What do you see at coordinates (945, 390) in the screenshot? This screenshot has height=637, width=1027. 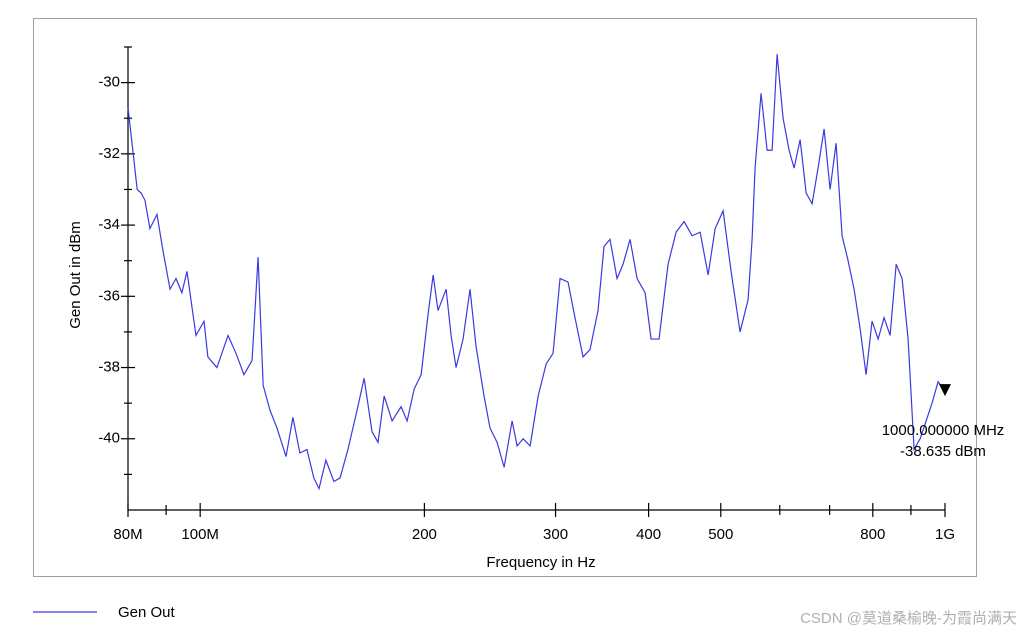 I see `annotation-marker` at bounding box center [945, 390].